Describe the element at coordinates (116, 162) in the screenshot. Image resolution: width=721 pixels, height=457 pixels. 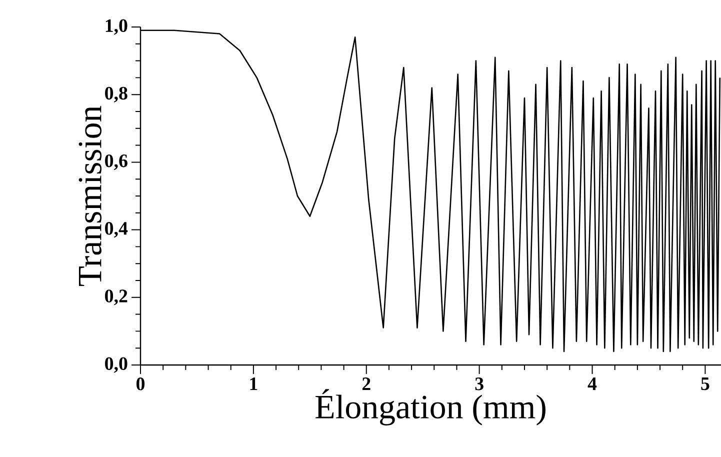
I see `y-tick-label: 0,6` at that location.